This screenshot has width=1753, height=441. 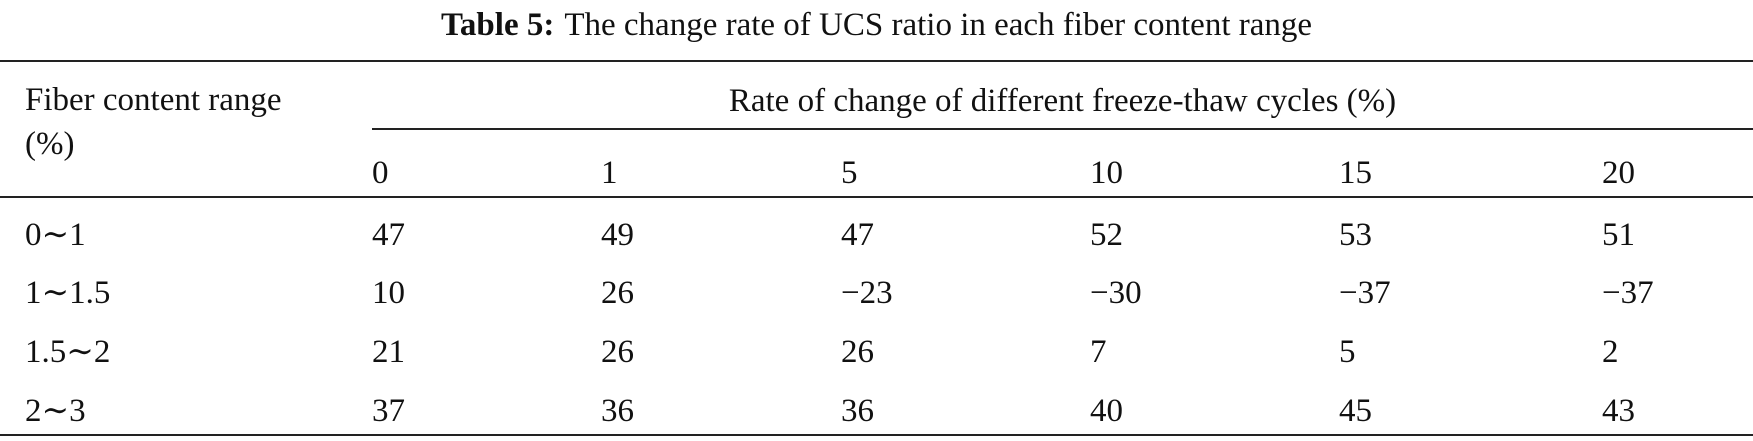 I want to click on cell: 2, so click(x=1610, y=352).